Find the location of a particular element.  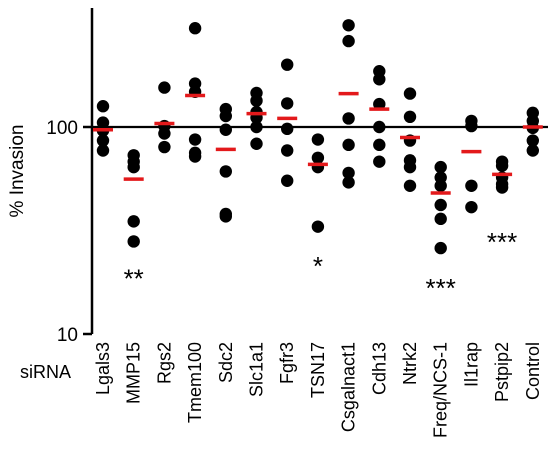

x-prefix-label: siRNA is located at coordinates (45, 372).